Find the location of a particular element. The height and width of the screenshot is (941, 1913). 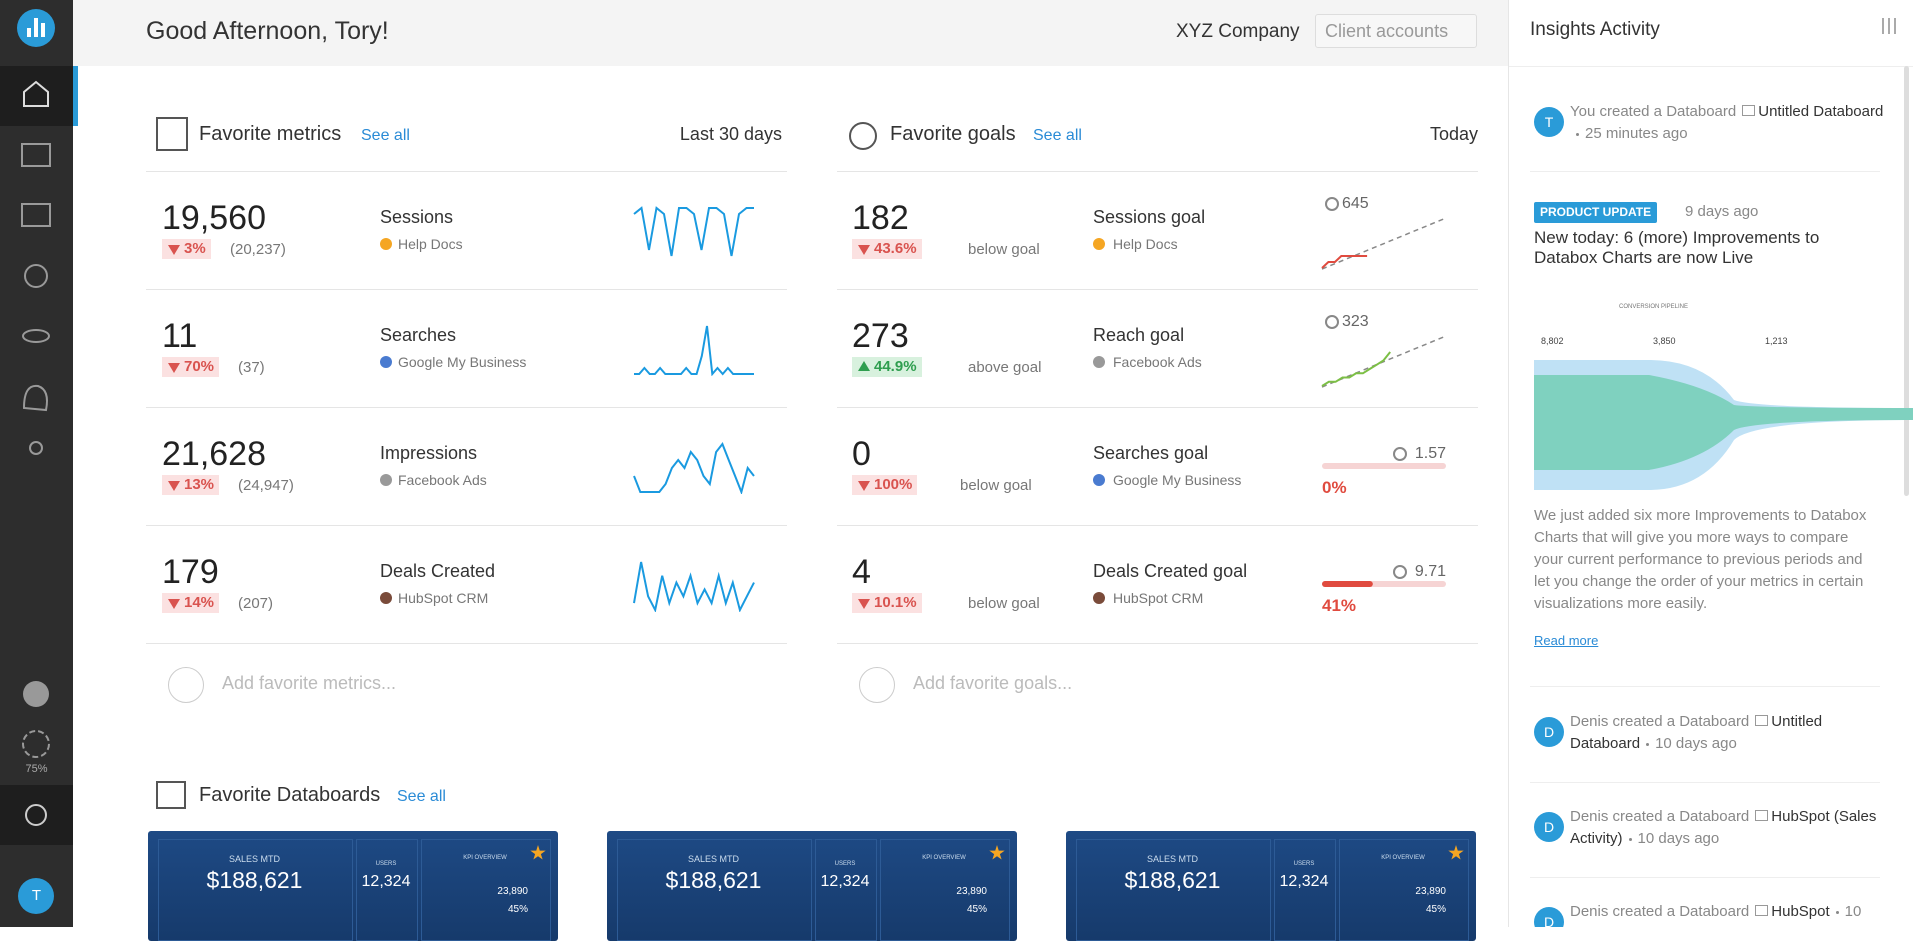

icon-shape is located at coordinates (171, 795).